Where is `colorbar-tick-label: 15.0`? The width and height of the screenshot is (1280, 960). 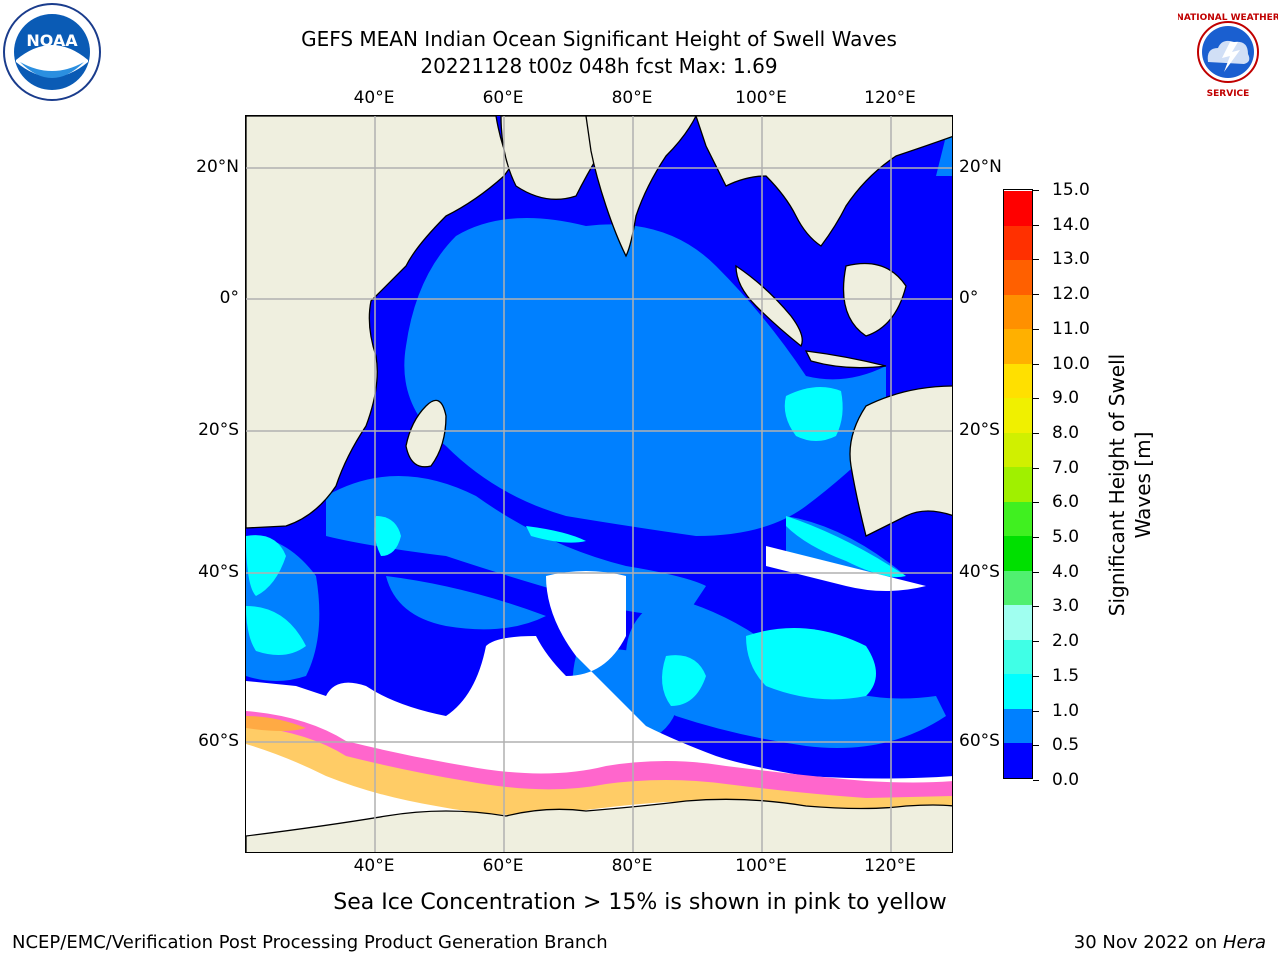
colorbar-tick-label: 15.0 is located at coordinates (1071, 190).